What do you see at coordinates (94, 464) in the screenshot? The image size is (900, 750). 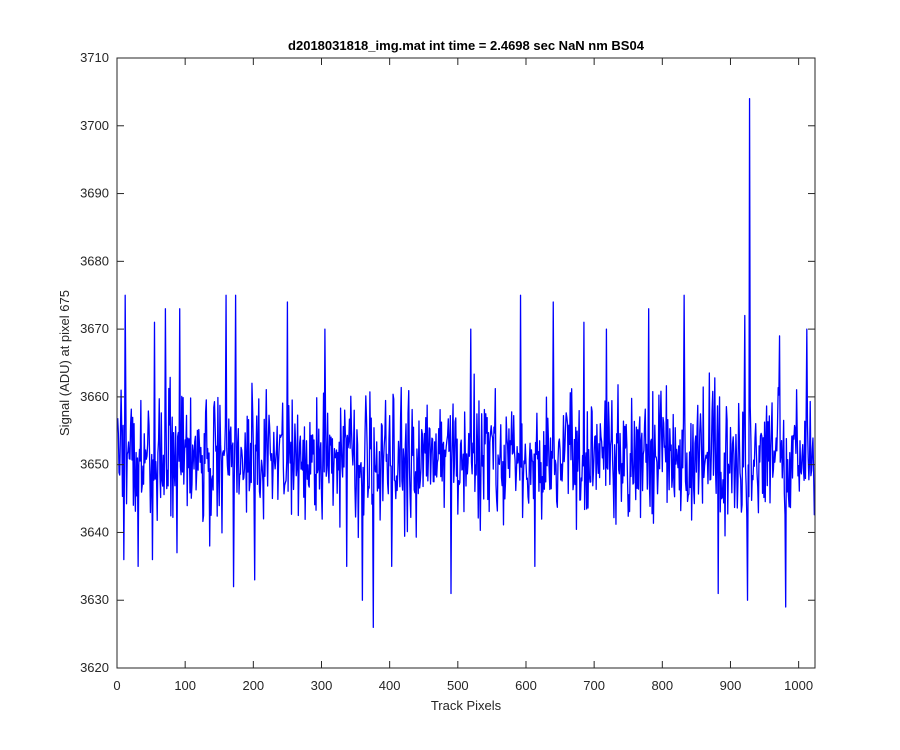 I see `y-tick-label: 3650` at bounding box center [94, 464].